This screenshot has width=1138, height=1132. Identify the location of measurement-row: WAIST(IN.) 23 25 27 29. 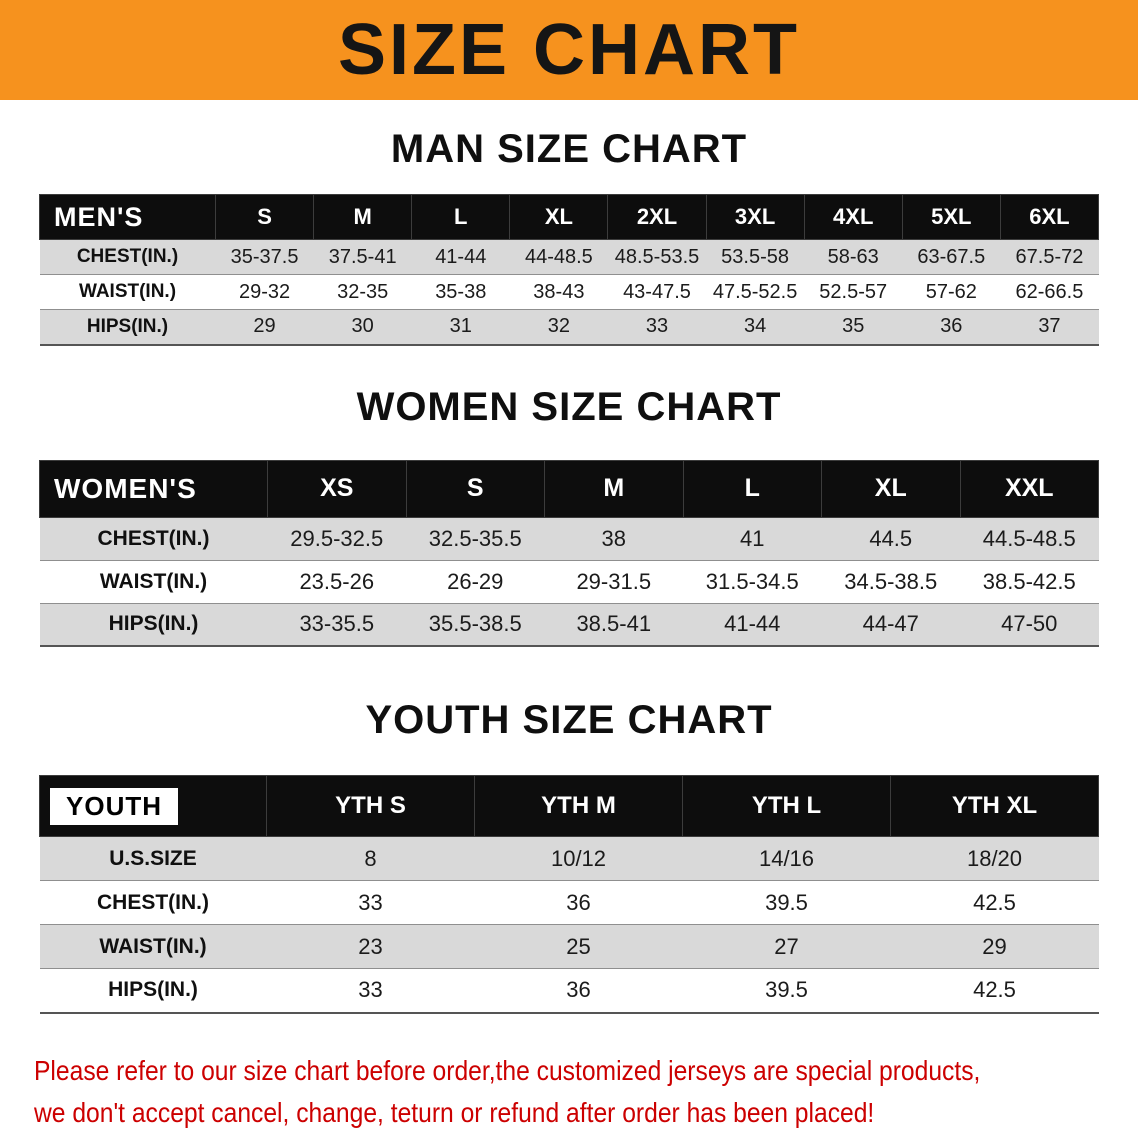
(569, 946).